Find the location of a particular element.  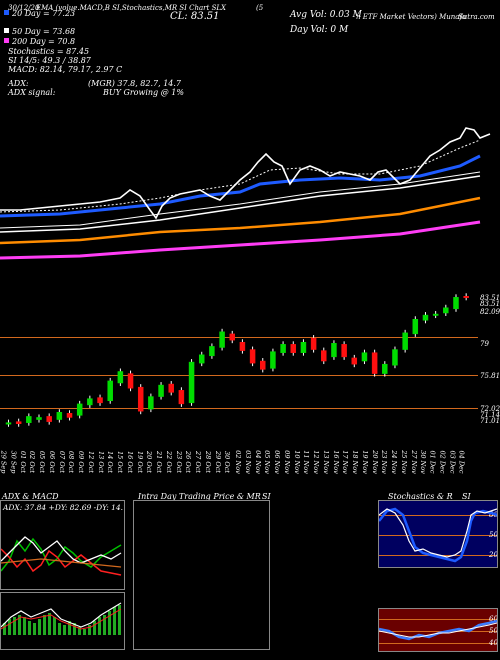

date-label: 26 Oct is located at coordinates (188, 462).